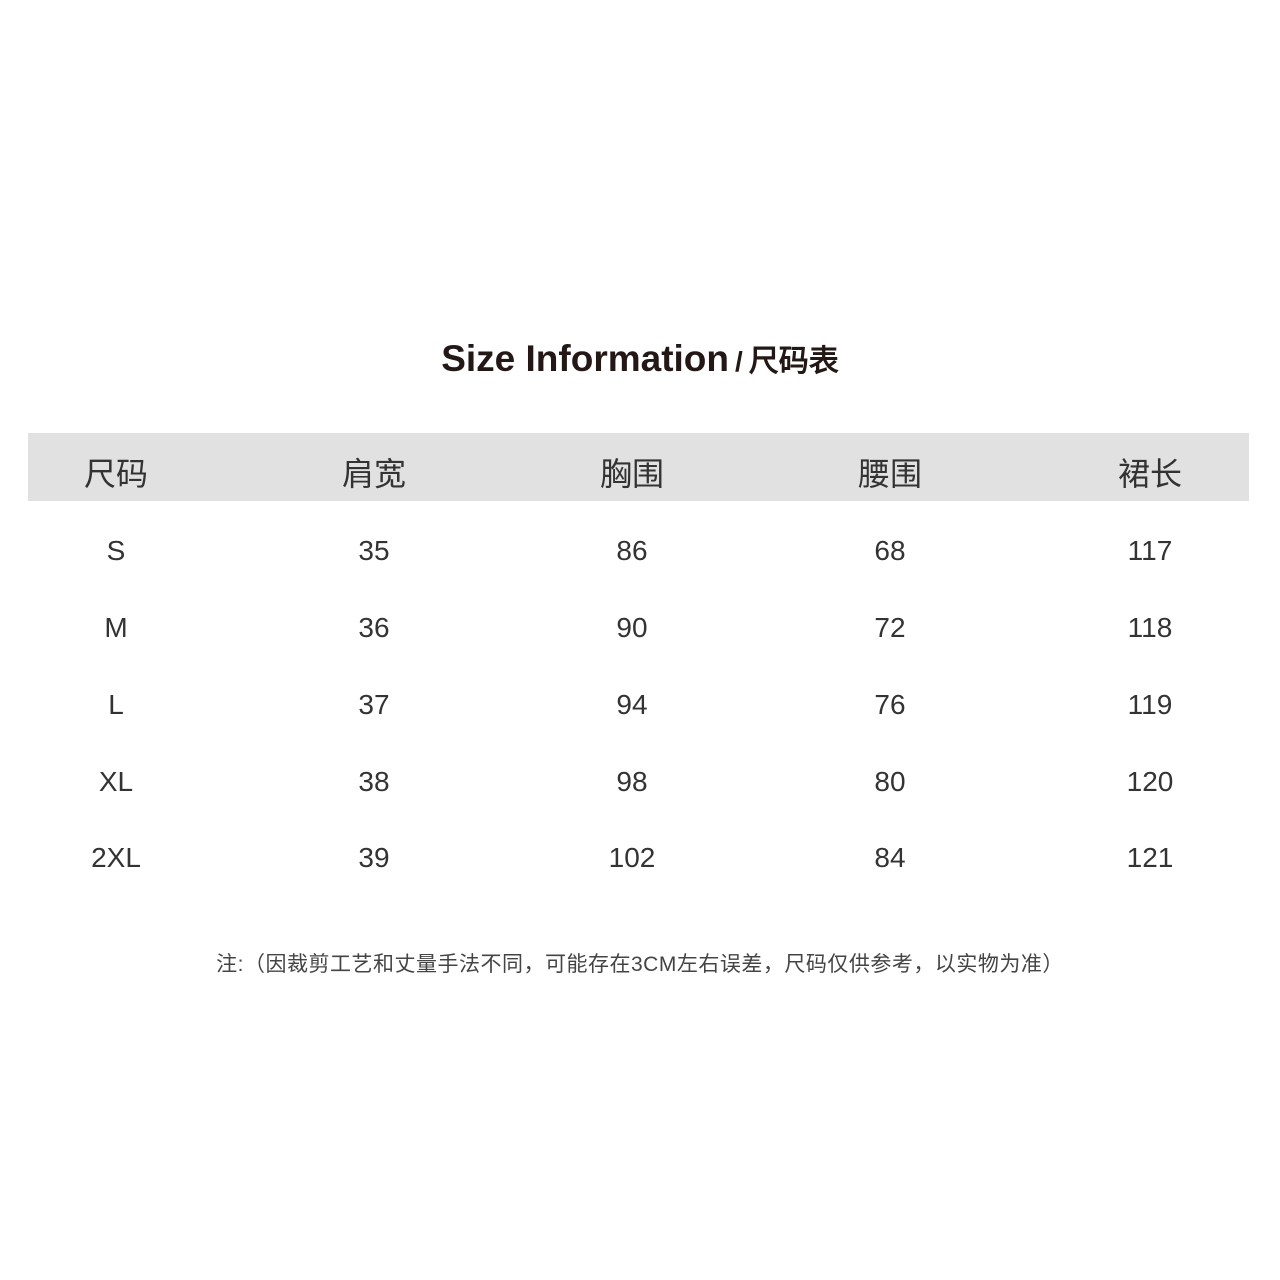 The height and width of the screenshot is (1280, 1280). Describe the element at coordinates (116, 627) in the screenshot. I see `table-cell: M` at that location.